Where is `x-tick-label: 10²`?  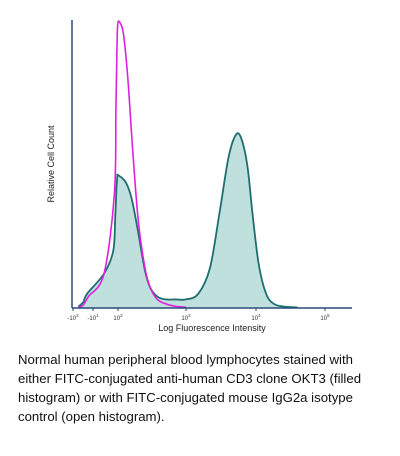
x-tick-label: 10² is located at coordinates (118, 317).